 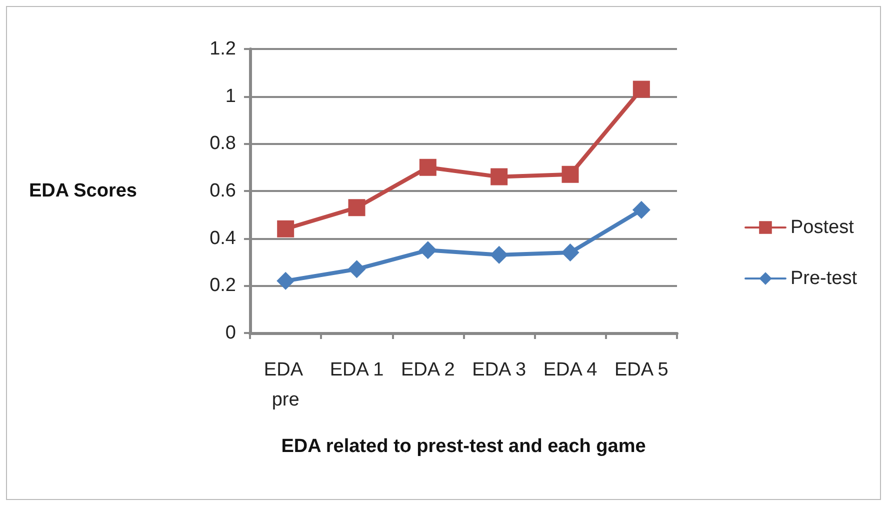 I want to click on y-tick-label: 0, so click(x=230, y=333).